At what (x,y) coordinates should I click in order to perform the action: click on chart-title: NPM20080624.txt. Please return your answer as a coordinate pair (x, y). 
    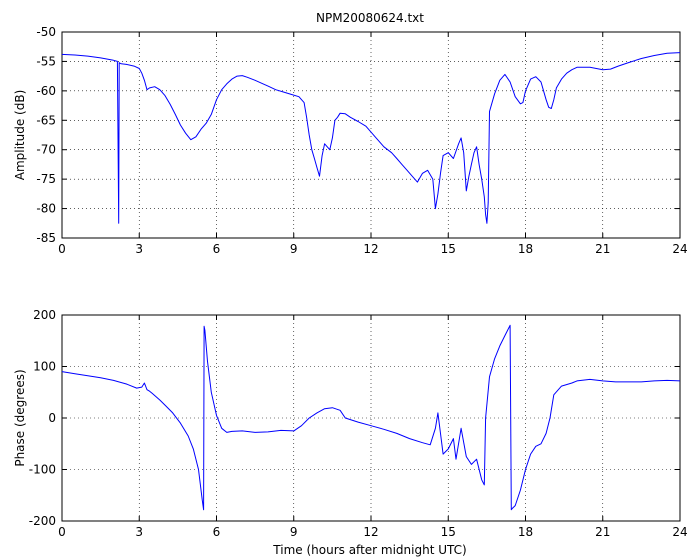
    Looking at the image, I should click on (370, 18).